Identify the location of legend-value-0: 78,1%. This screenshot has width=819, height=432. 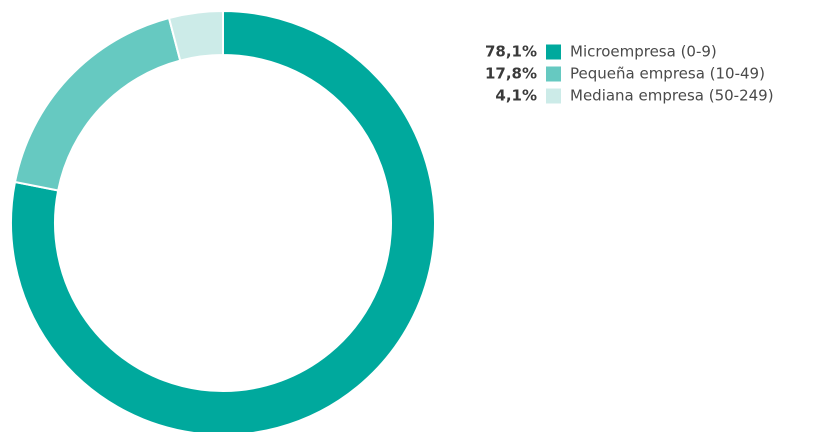
(511, 52).